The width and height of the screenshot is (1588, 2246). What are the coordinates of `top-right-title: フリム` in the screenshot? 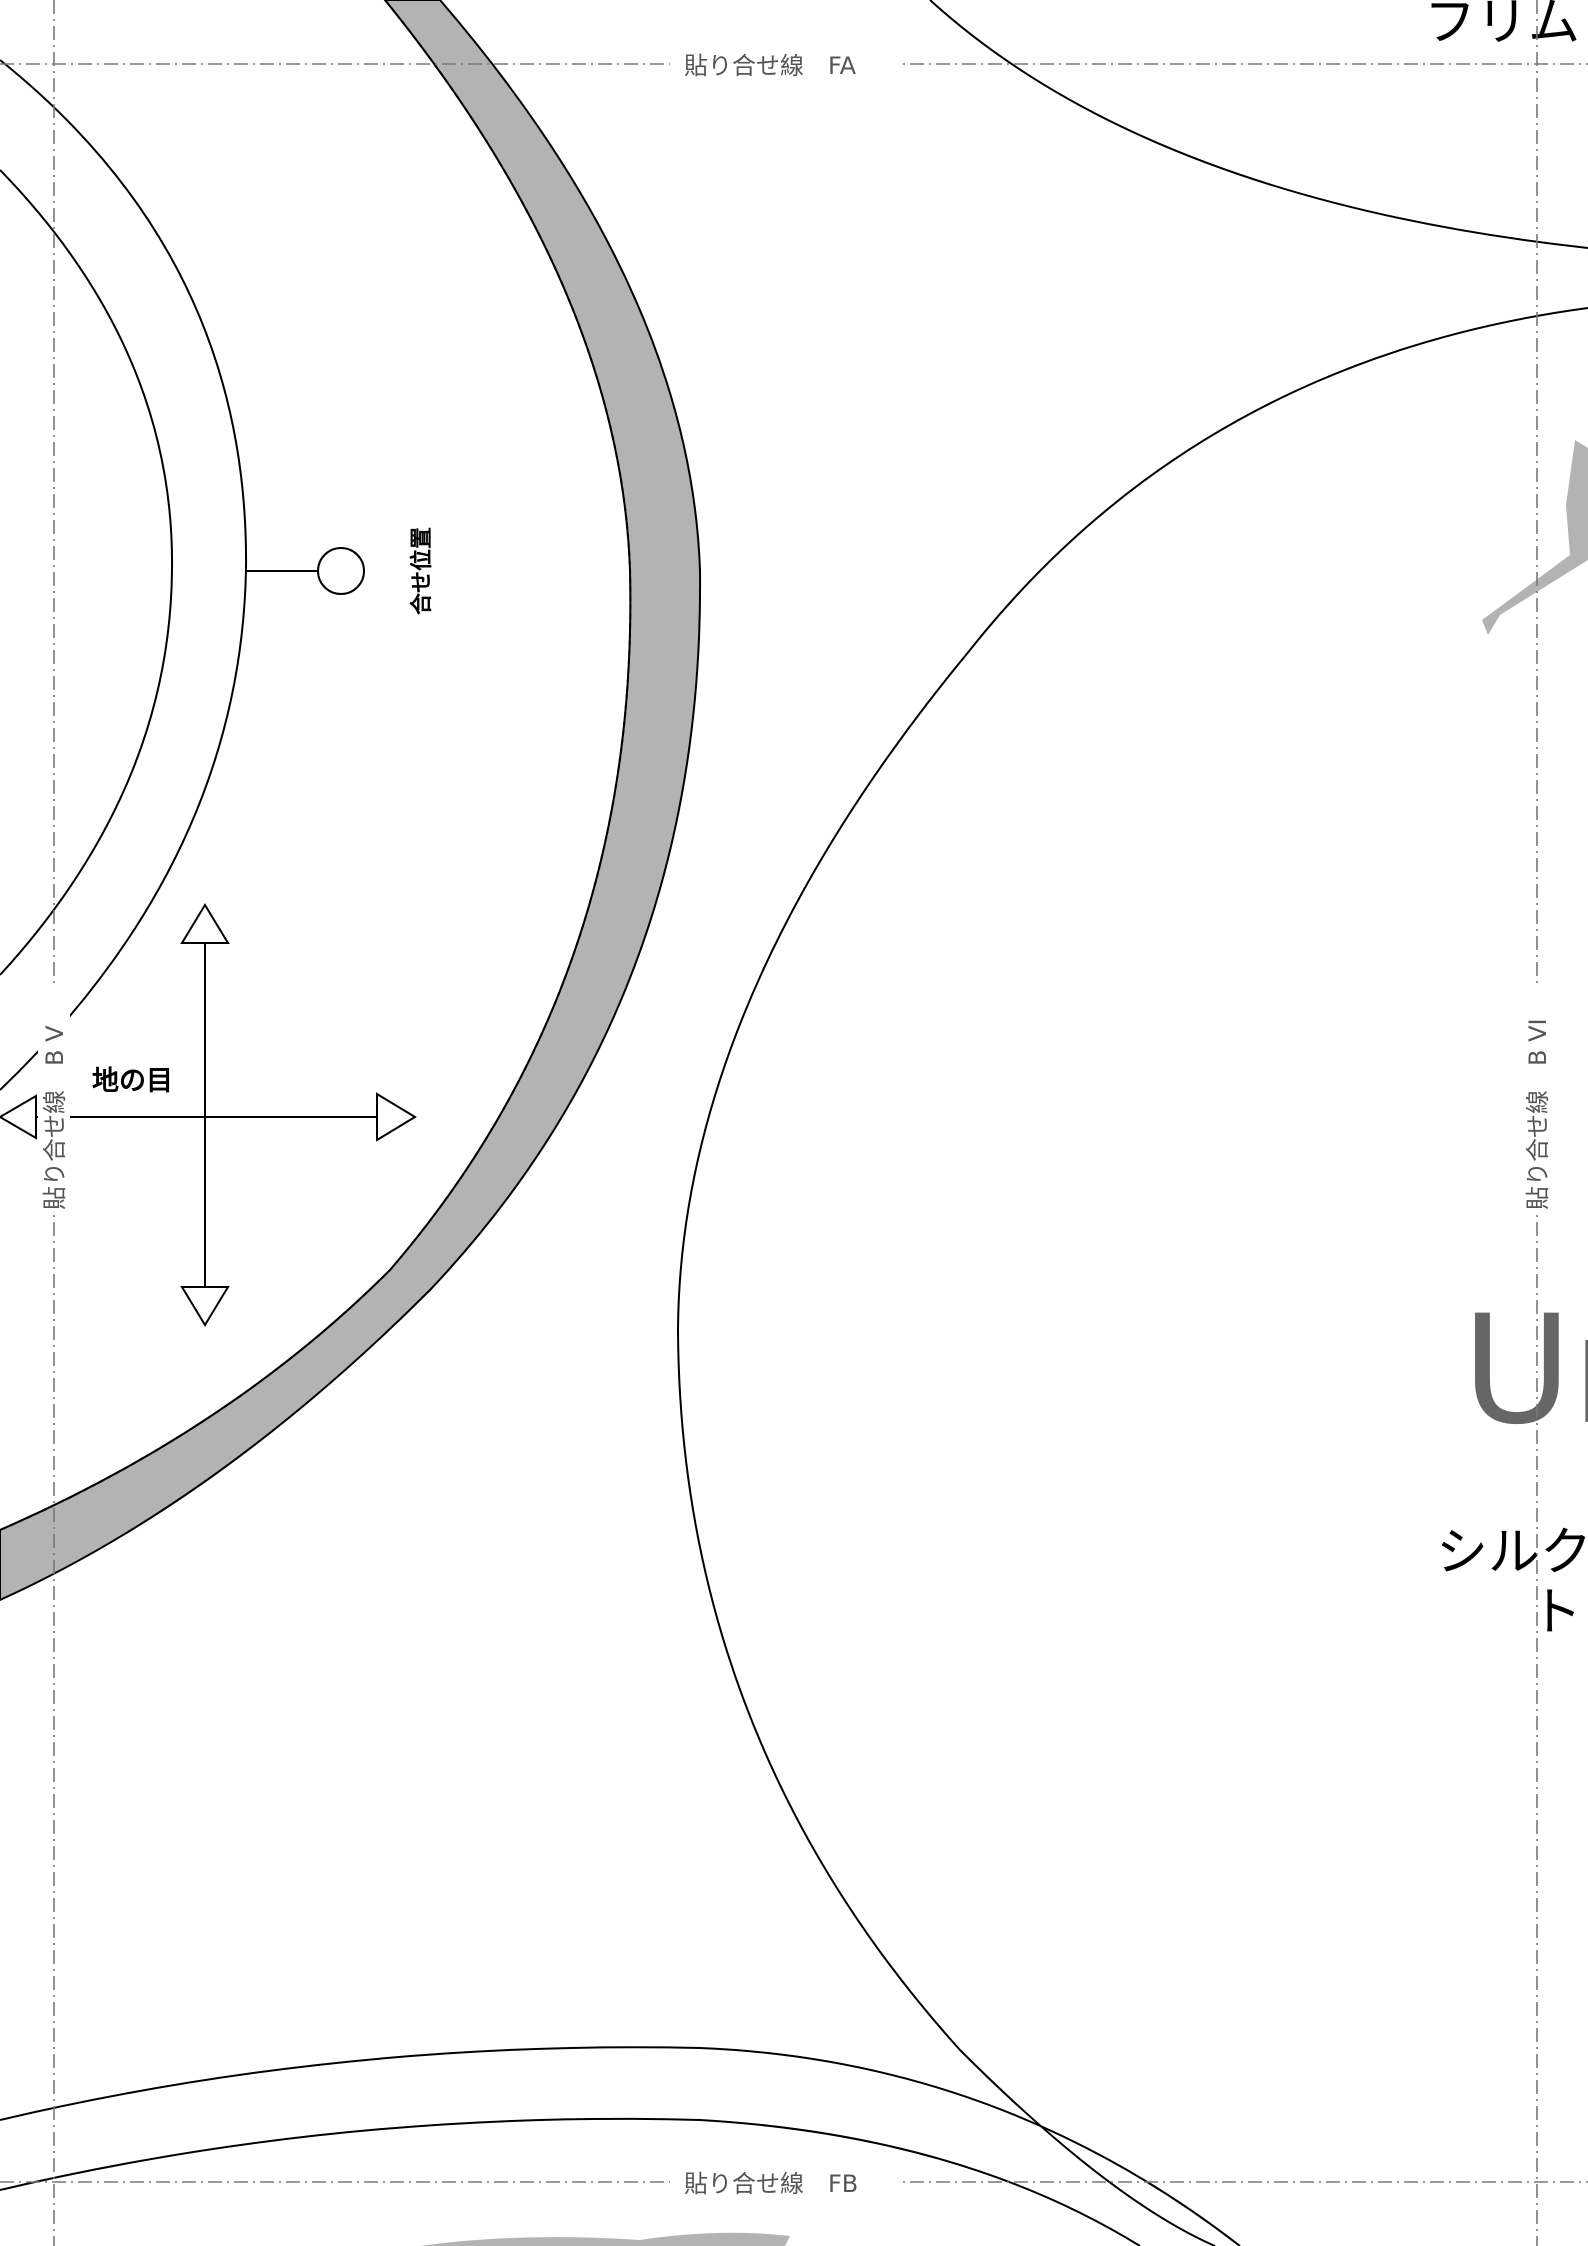 It's located at (1502, 26).